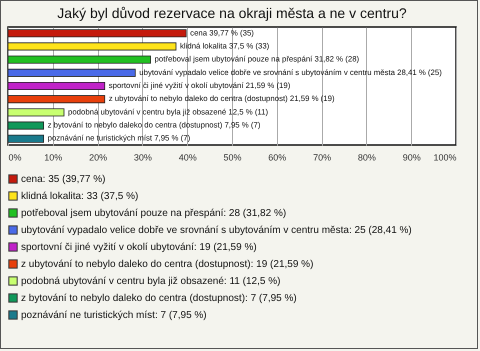  I want to click on legend-label: cena: 35 (39,77 %), so click(63, 179).